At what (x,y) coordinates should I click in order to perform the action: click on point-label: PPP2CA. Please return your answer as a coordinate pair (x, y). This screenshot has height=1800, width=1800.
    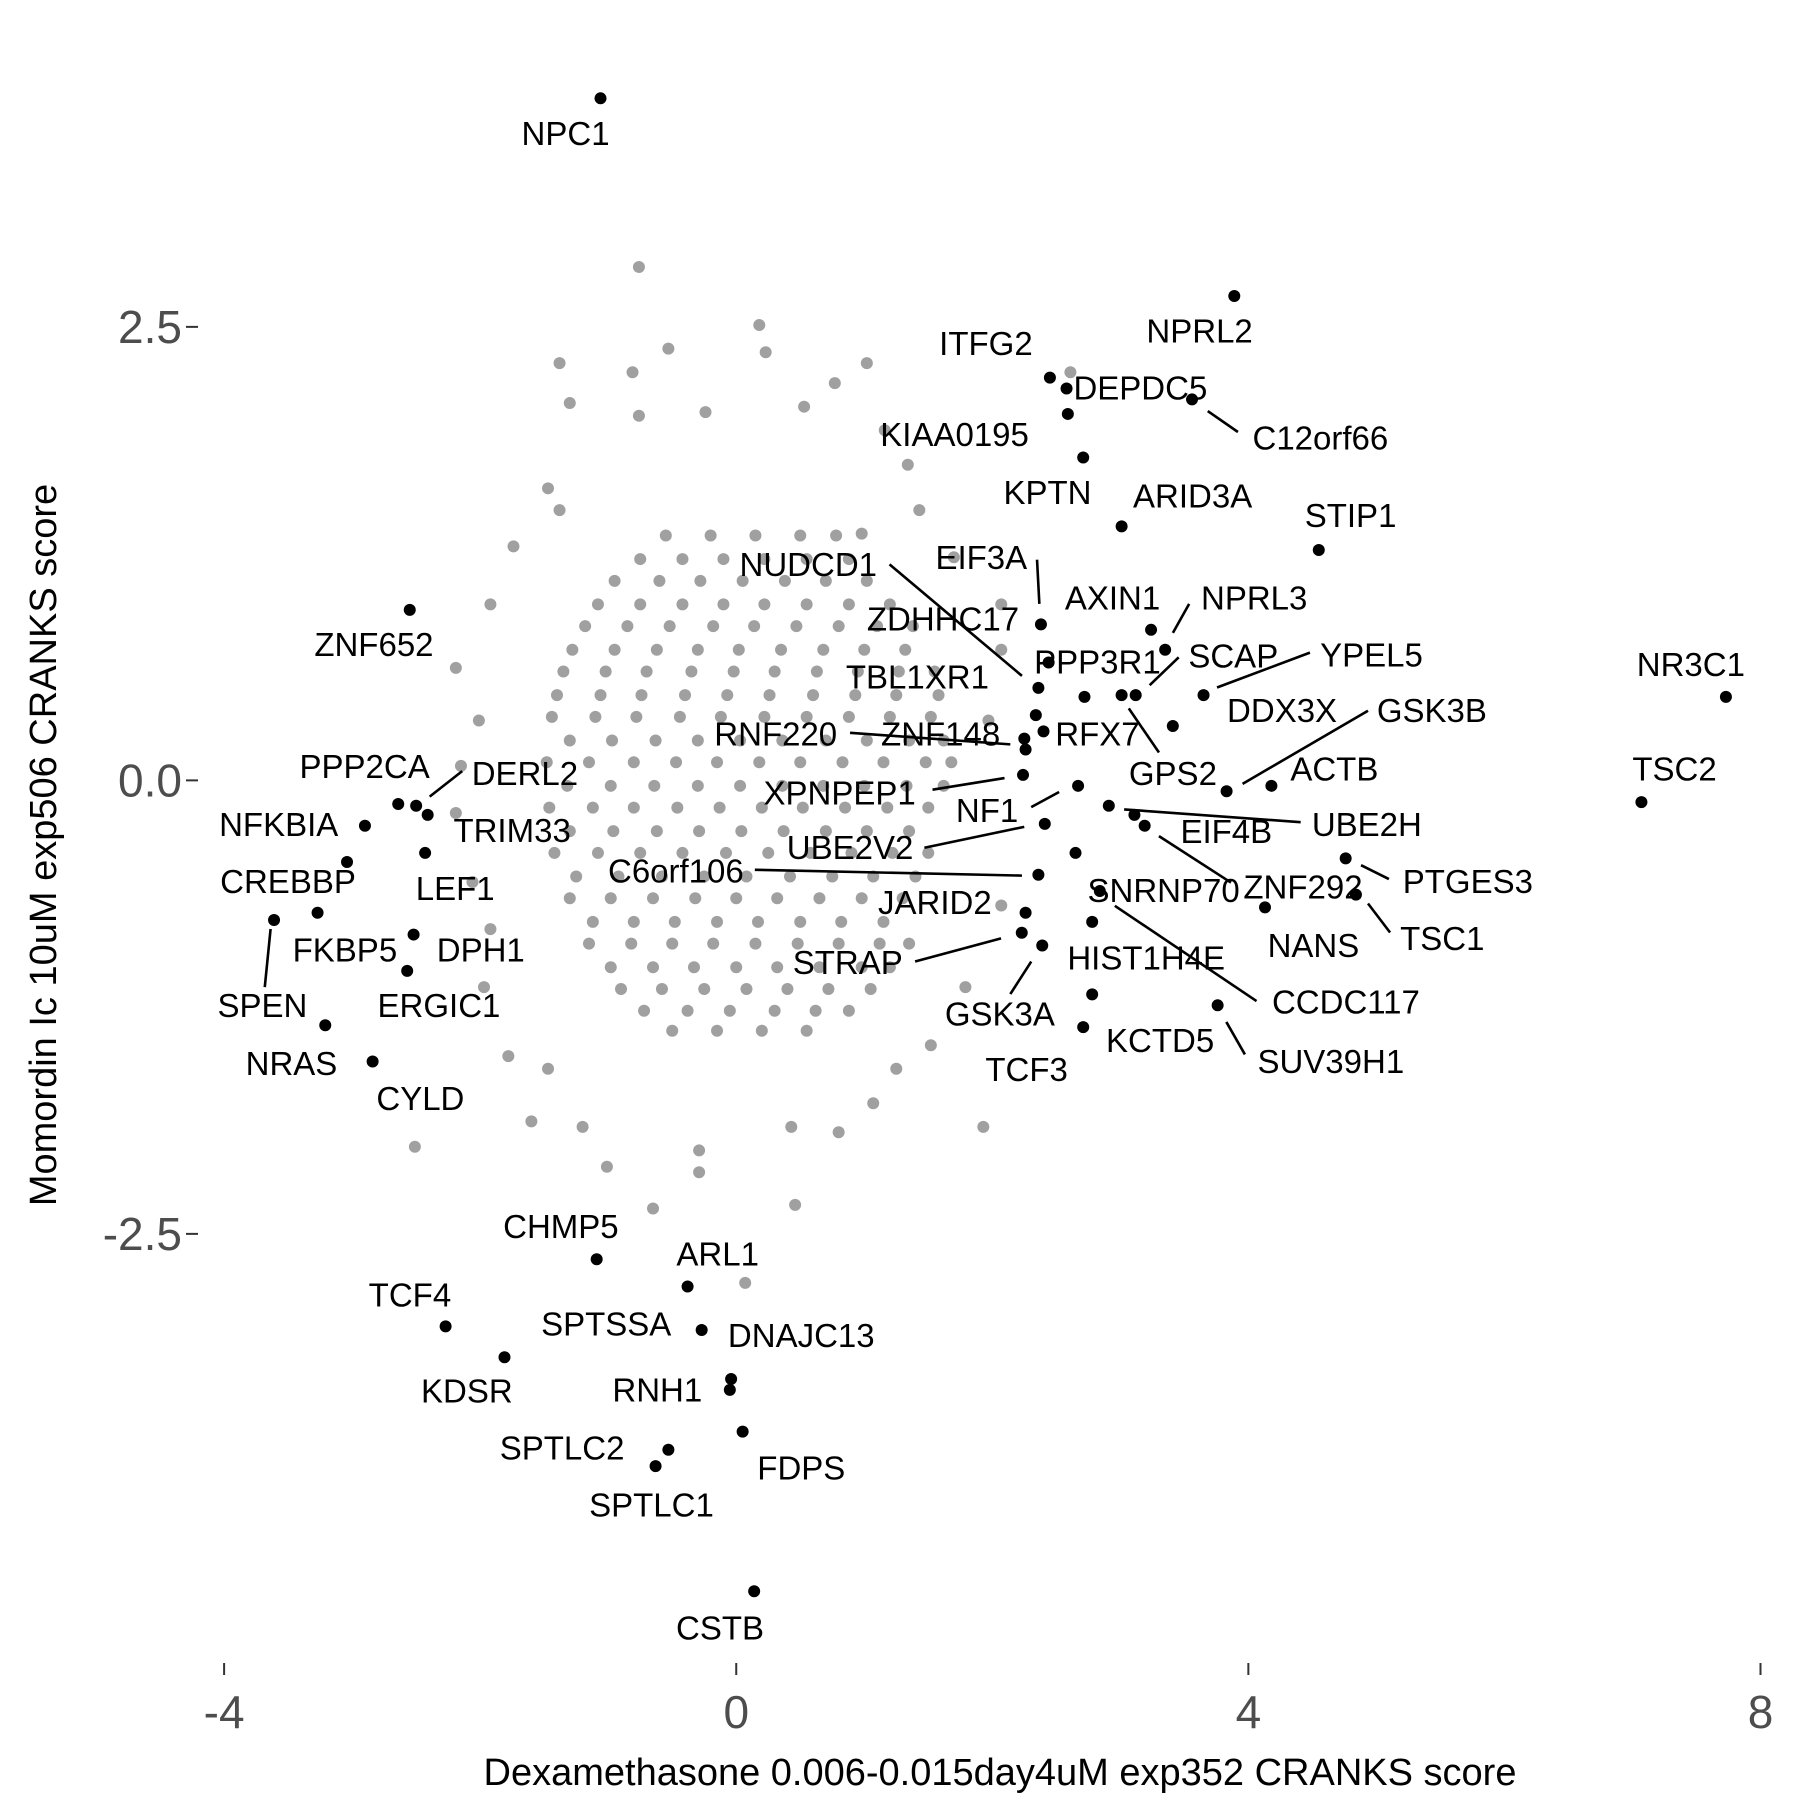
    Looking at the image, I should click on (365, 766).